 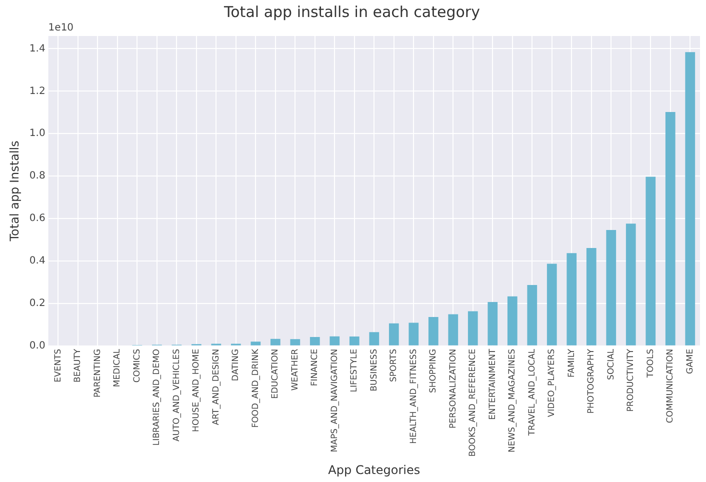 What do you see at coordinates (58, 365) in the screenshot?
I see `x-tick-label: EVENTS` at bounding box center [58, 365].